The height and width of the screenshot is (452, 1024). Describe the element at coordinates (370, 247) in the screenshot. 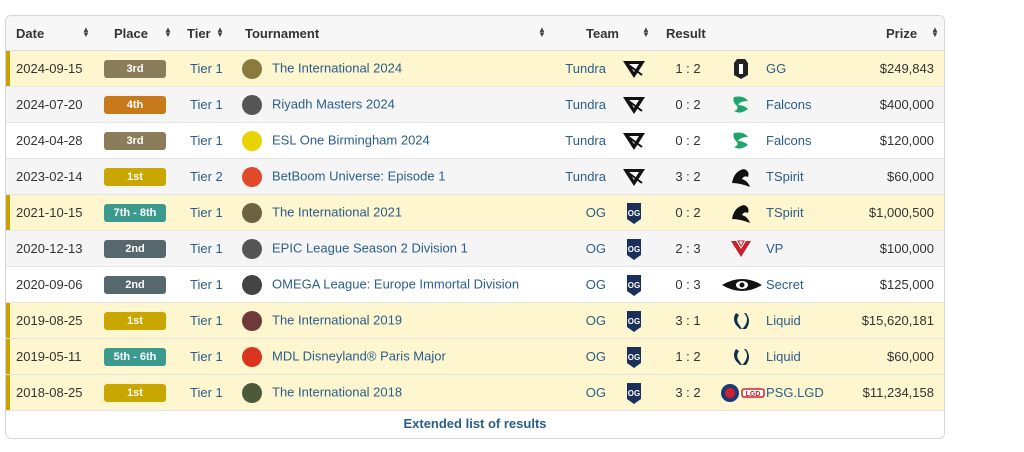

I see `tournament-link: EPIC League Season 2 Division 1` at that location.